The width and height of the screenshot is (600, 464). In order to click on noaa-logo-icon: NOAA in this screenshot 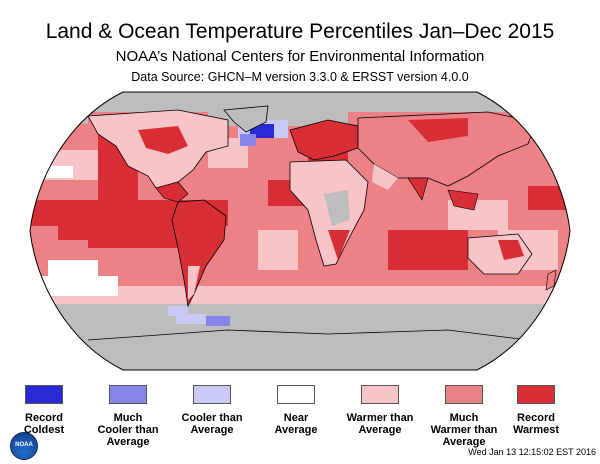, I will do `click(24, 446)`.